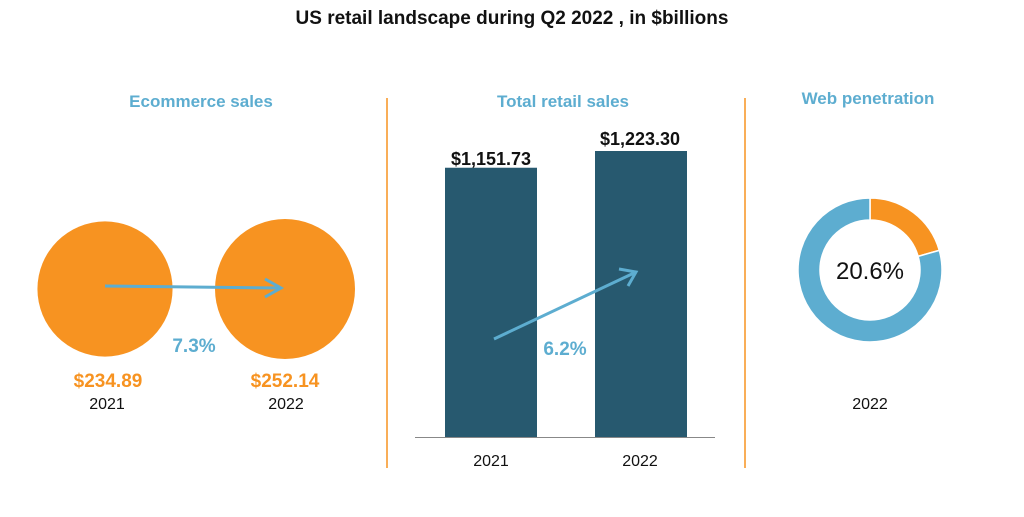 The width and height of the screenshot is (1024, 517). I want to click on retail-growth-arrow-head, so click(628, 277).